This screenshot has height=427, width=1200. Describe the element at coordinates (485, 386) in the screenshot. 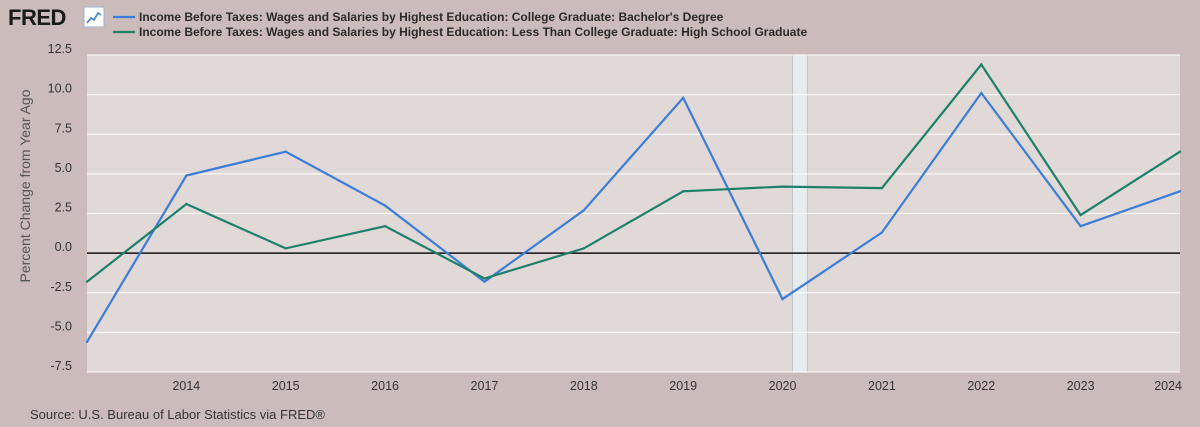

I see `x-tick-label: 2017` at that location.